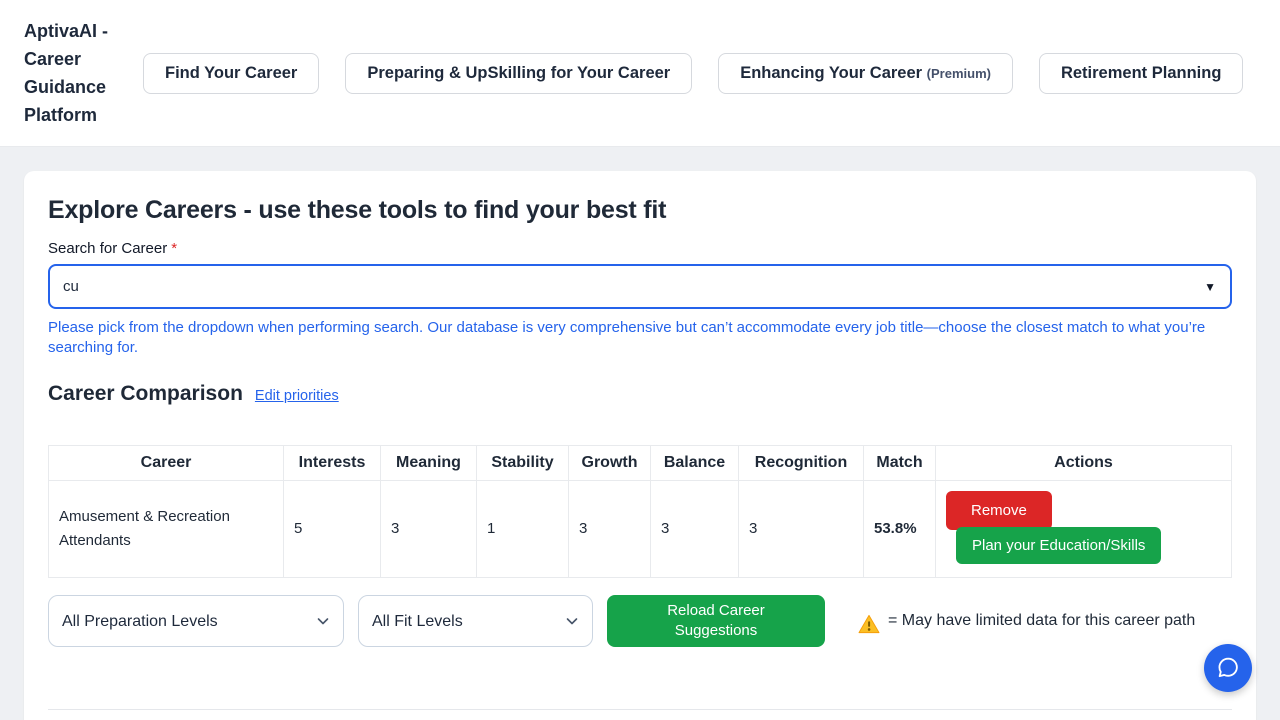 The height and width of the screenshot is (720, 1280). I want to click on col-header-growth: Growth, so click(609, 463).